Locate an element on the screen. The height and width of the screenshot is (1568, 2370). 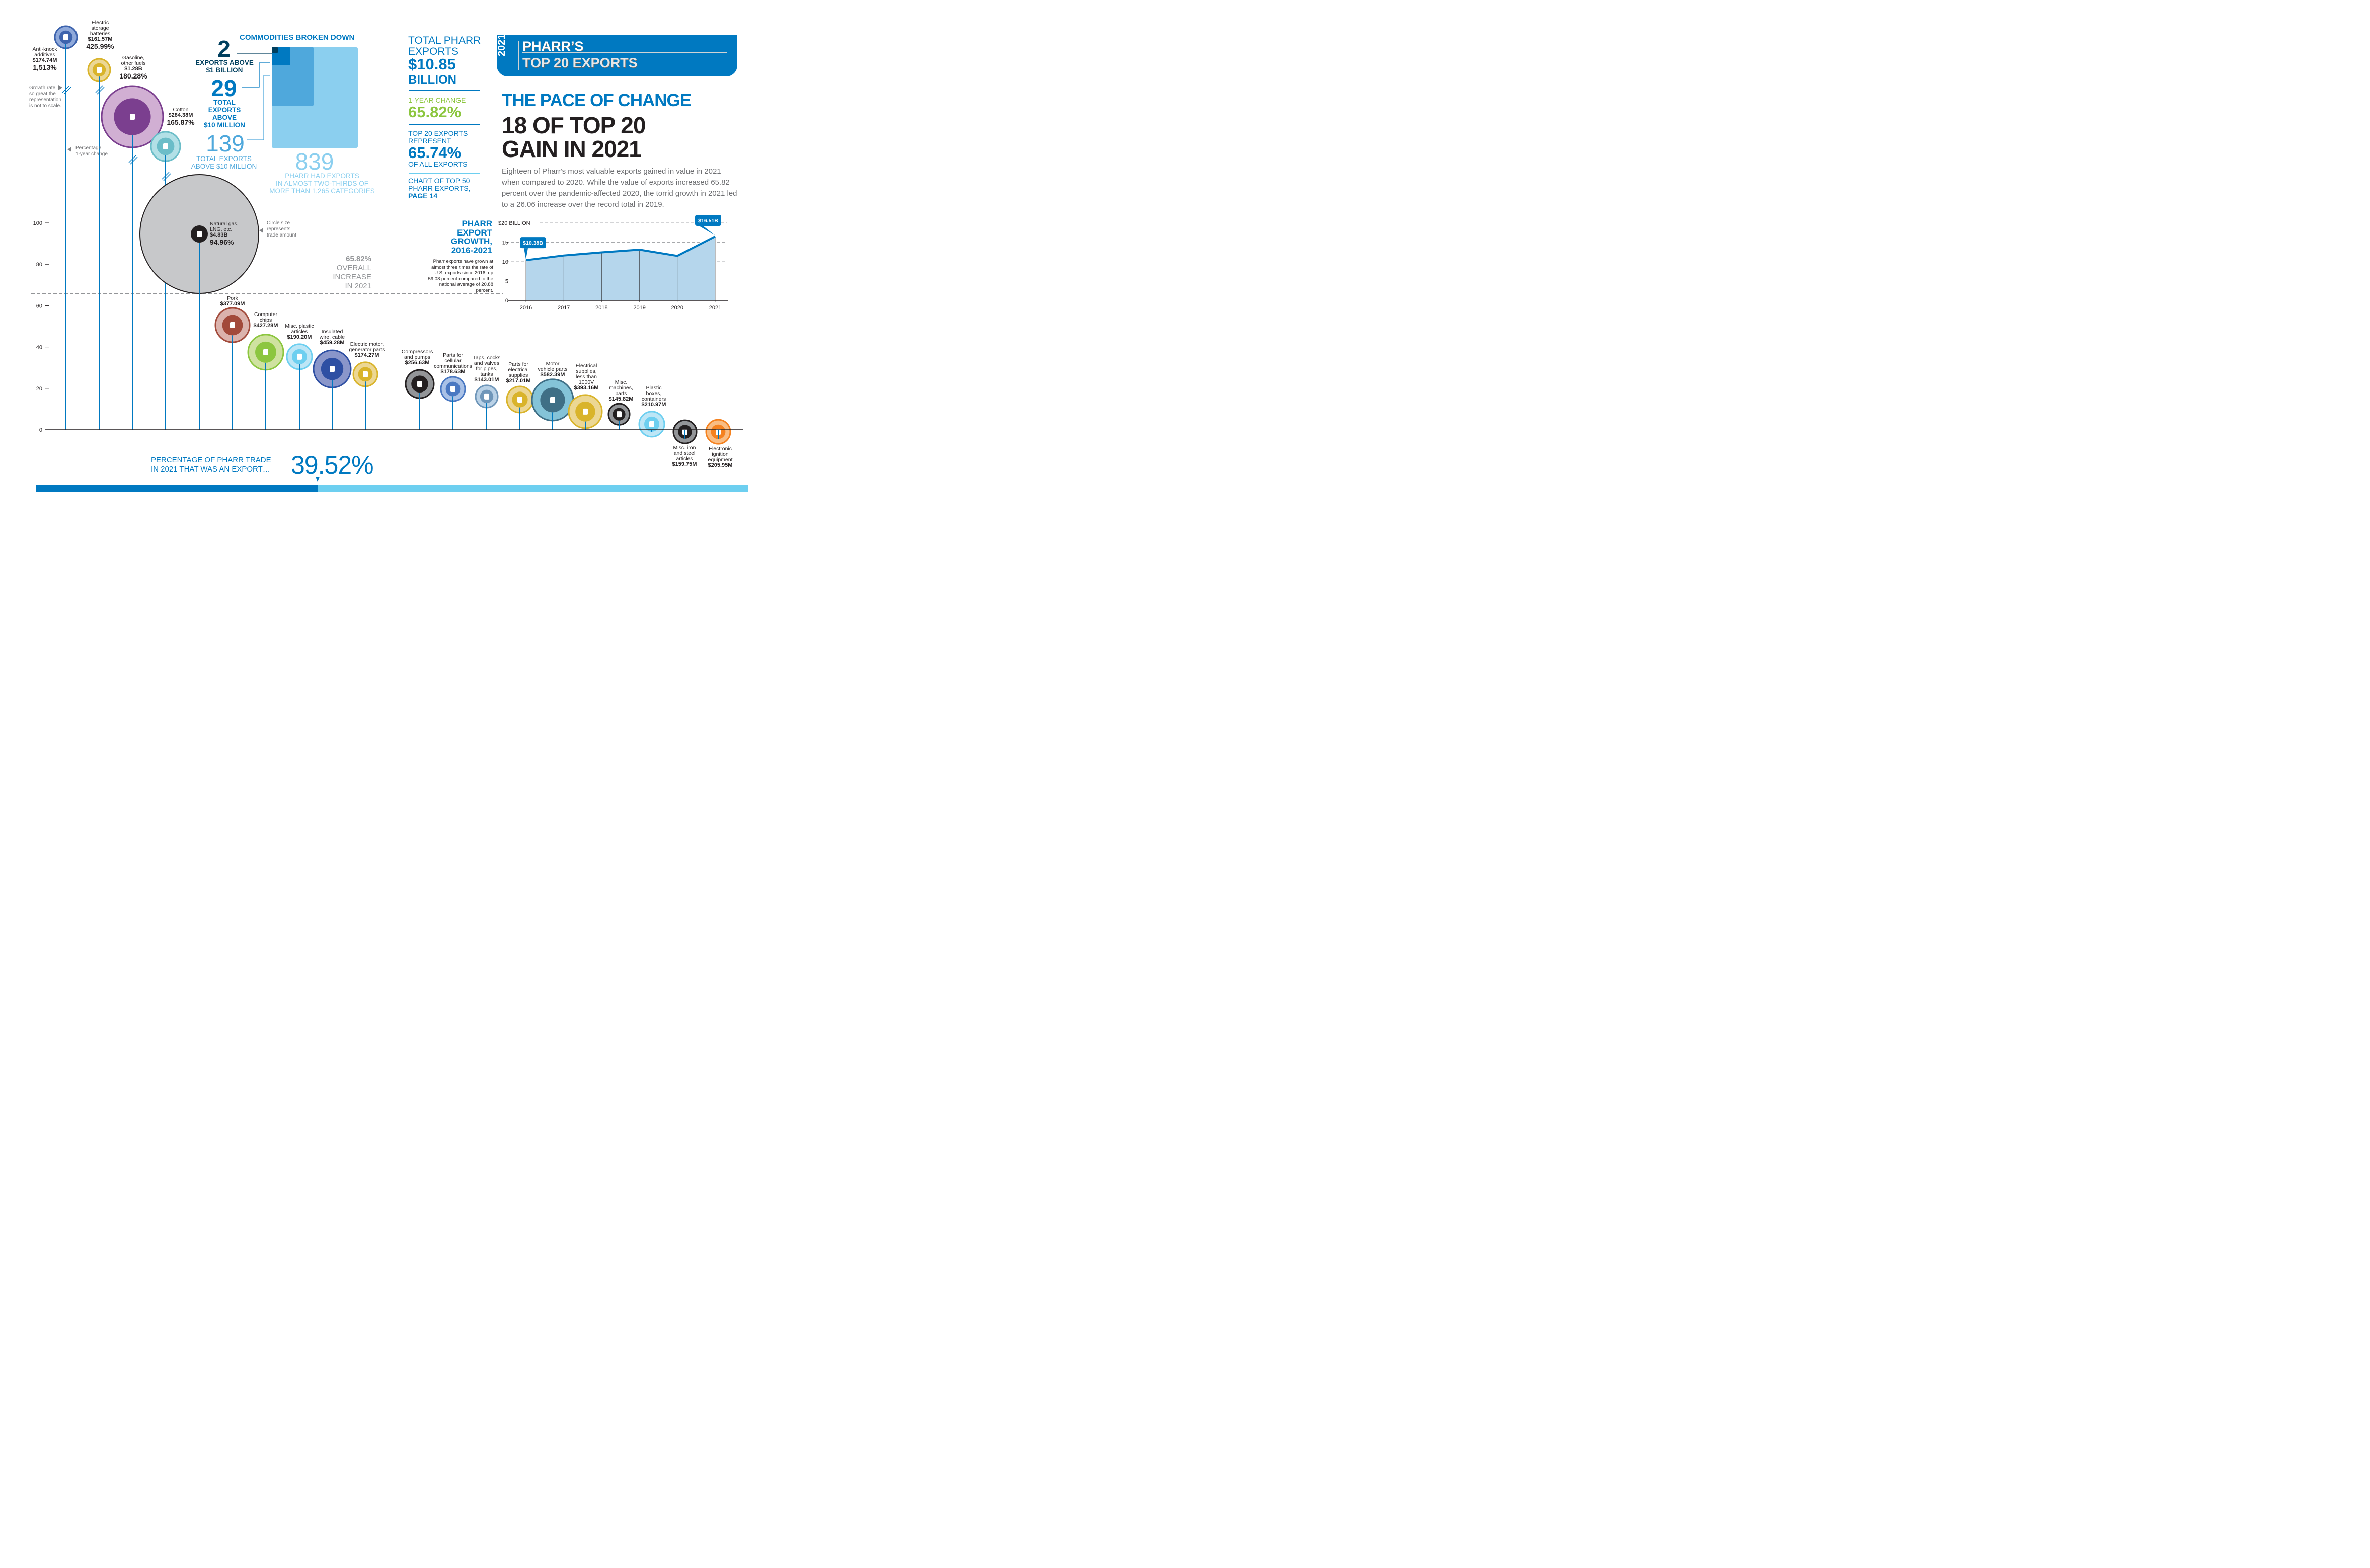
bubble-name: Computer is located at coordinates (266, 314).